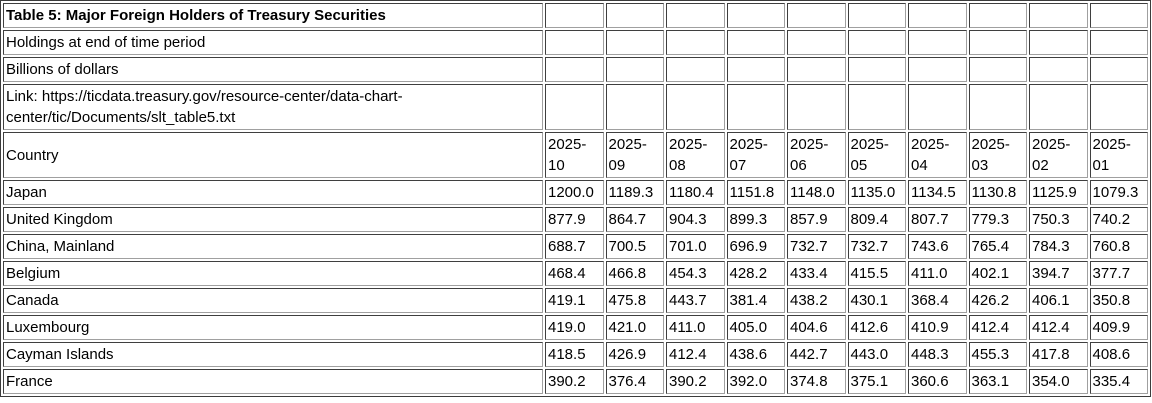  Describe the element at coordinates (755, 192) in the screenshot. I see `value-cell: 1151.8` at that location.